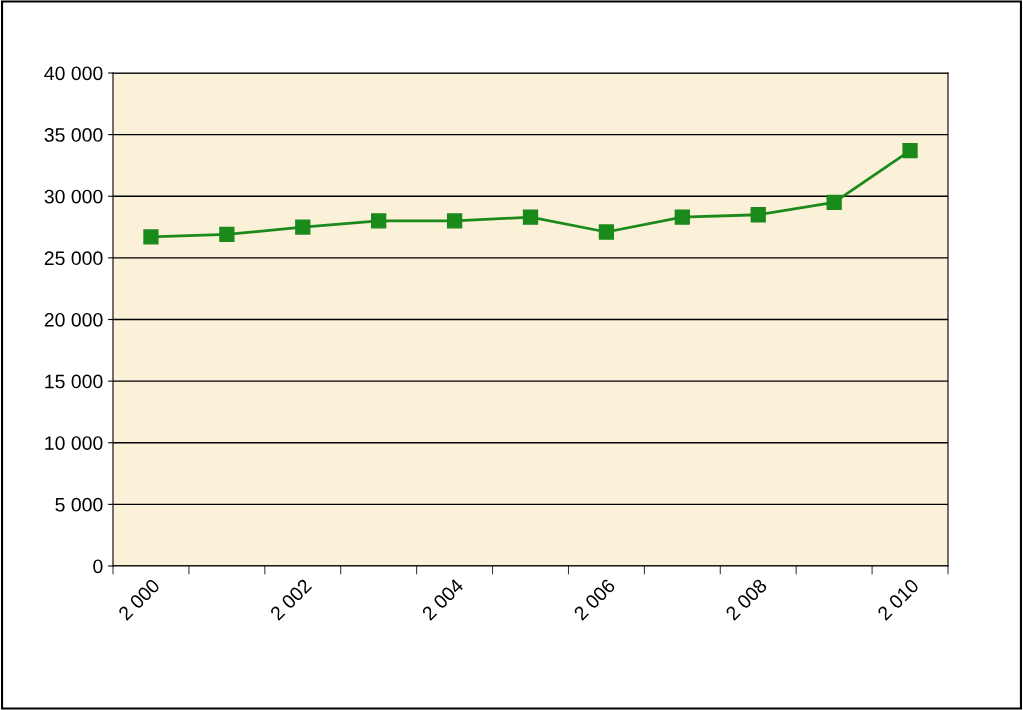  Describe the element at coordinates (98, 566) in the screenshot. I see `y-tick-label: 0` at that location.